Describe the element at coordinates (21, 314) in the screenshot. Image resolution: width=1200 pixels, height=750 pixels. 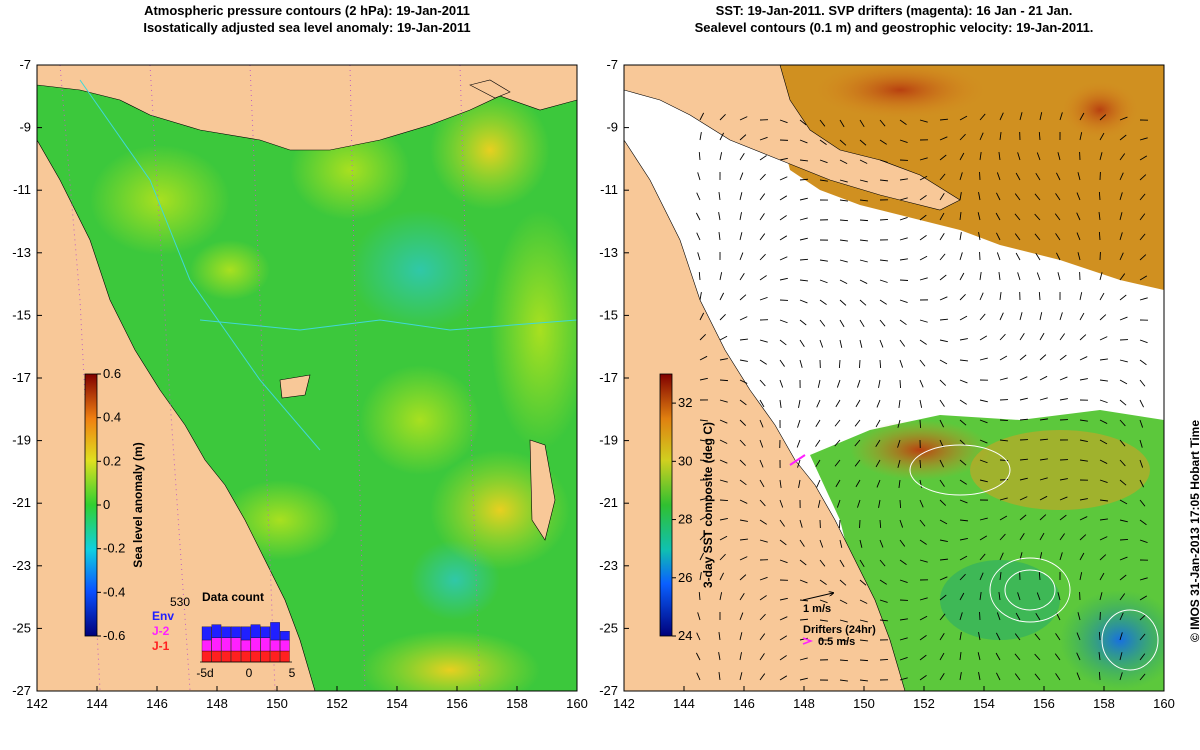
I see `left-ytick-label: -15` at that location.